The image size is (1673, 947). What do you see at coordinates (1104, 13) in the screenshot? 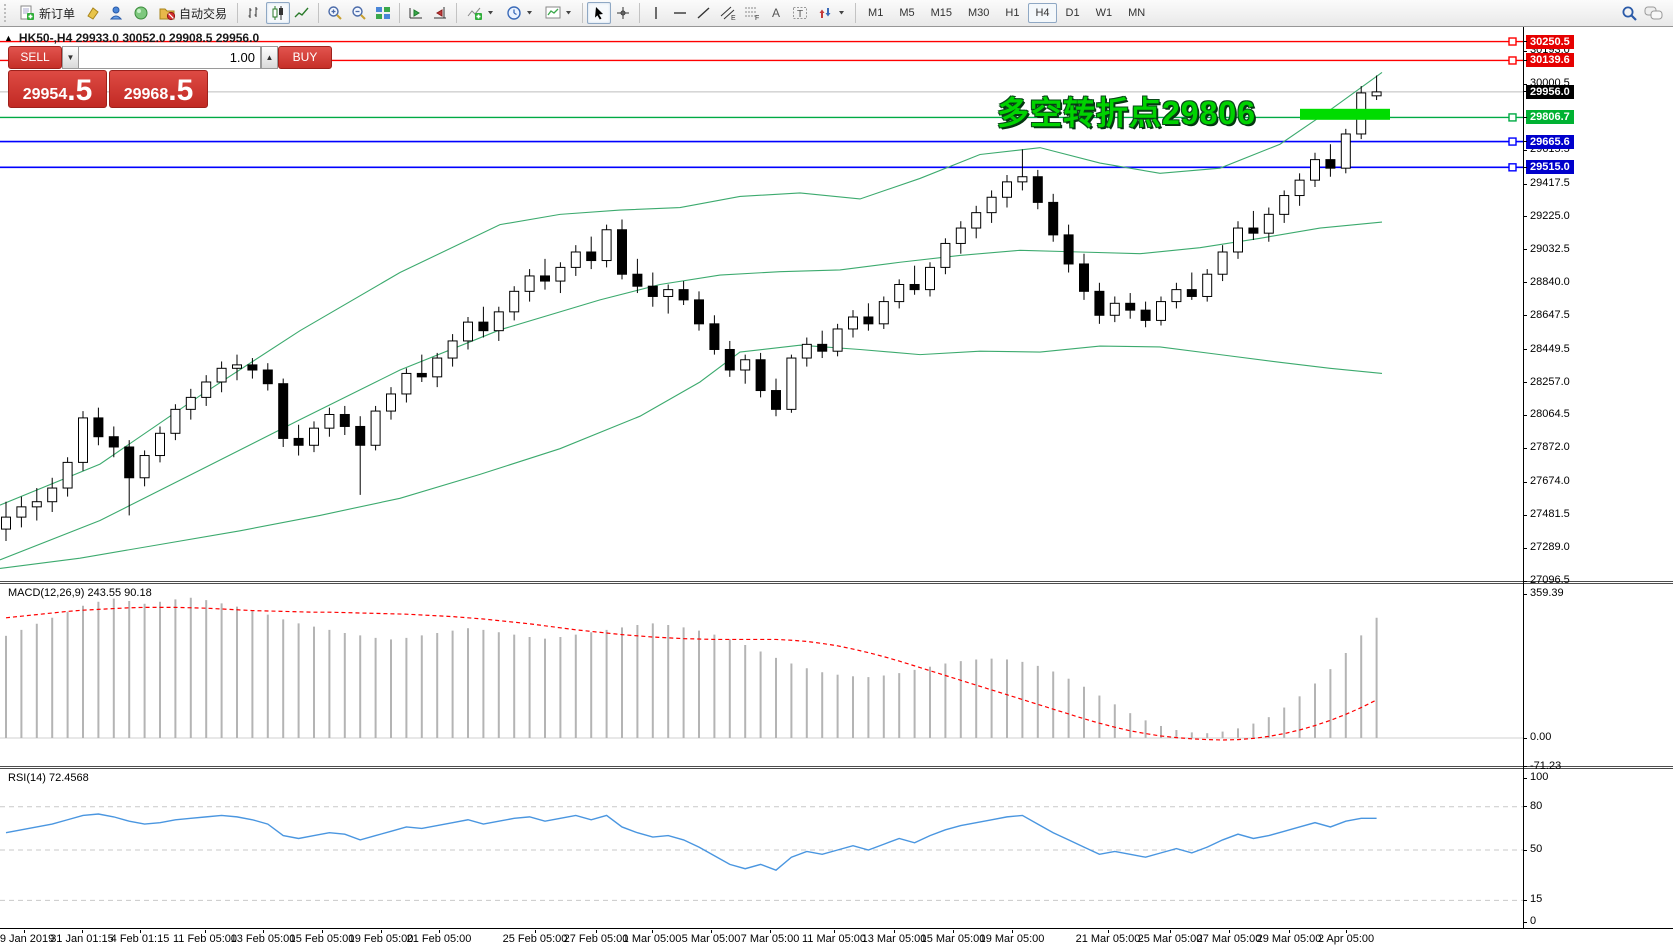
I see `timeframe-w1: W1` at bounding box center [1104, 13].